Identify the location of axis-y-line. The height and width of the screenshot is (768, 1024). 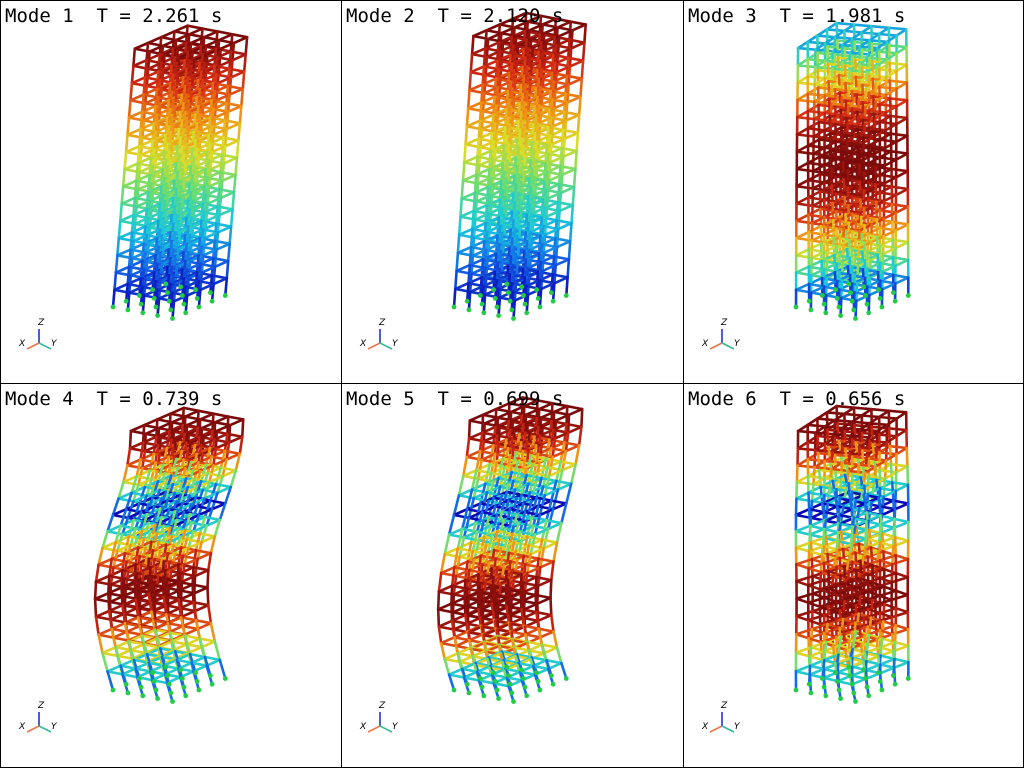
(45, 729).